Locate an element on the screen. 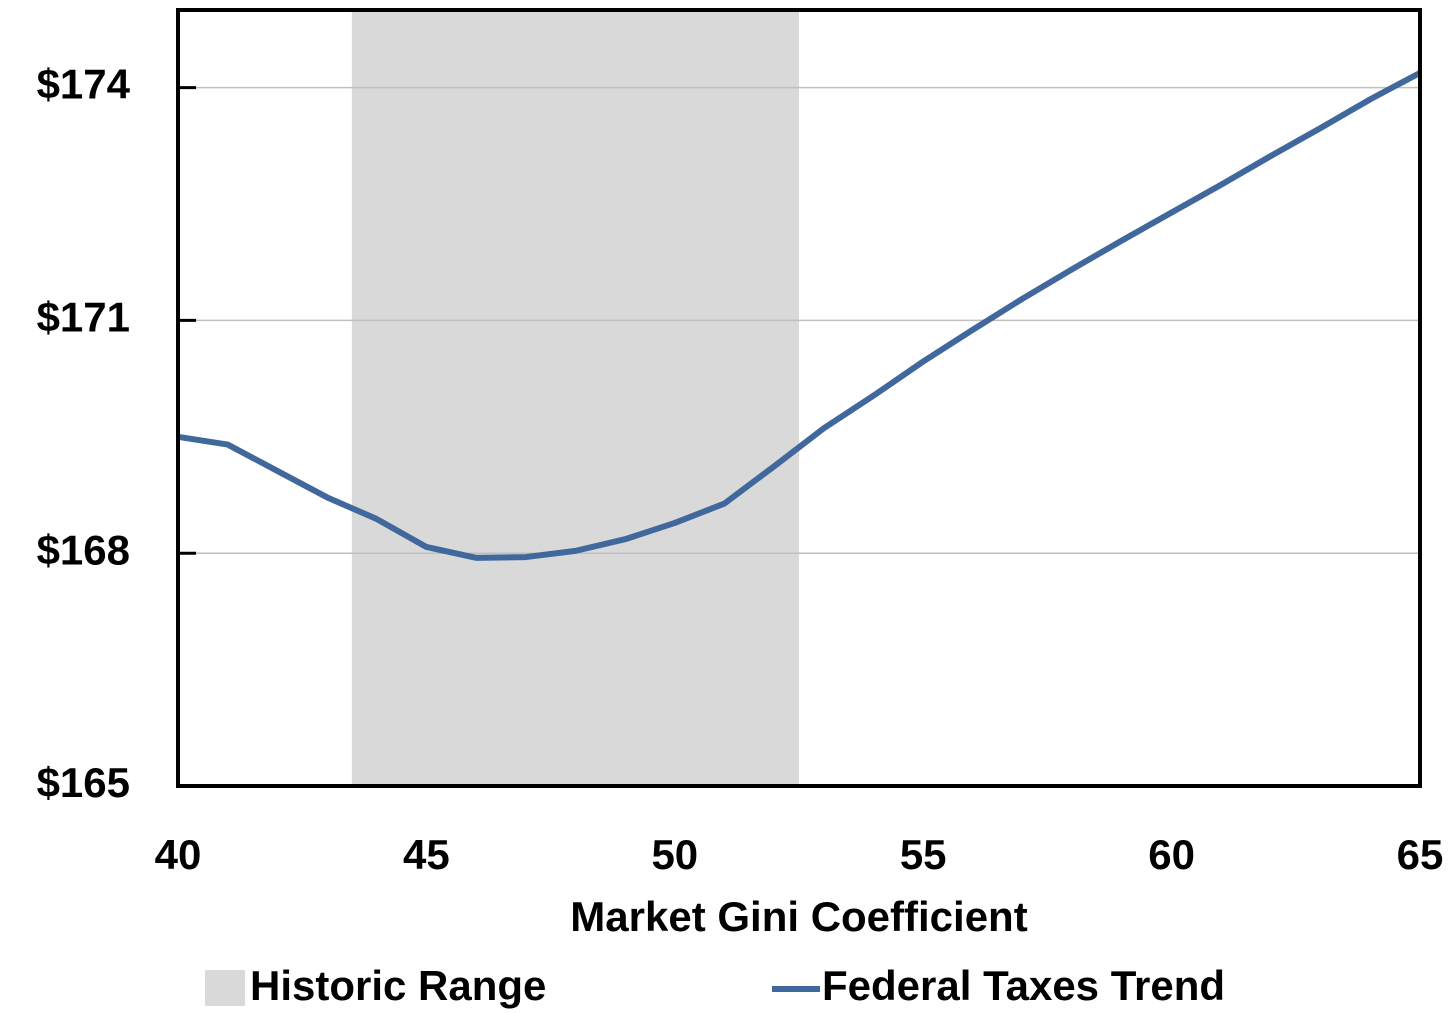 The width and height of the screenshot is (1454, 1013). x-tick-label: 55 is located at coordinates (923, 854).